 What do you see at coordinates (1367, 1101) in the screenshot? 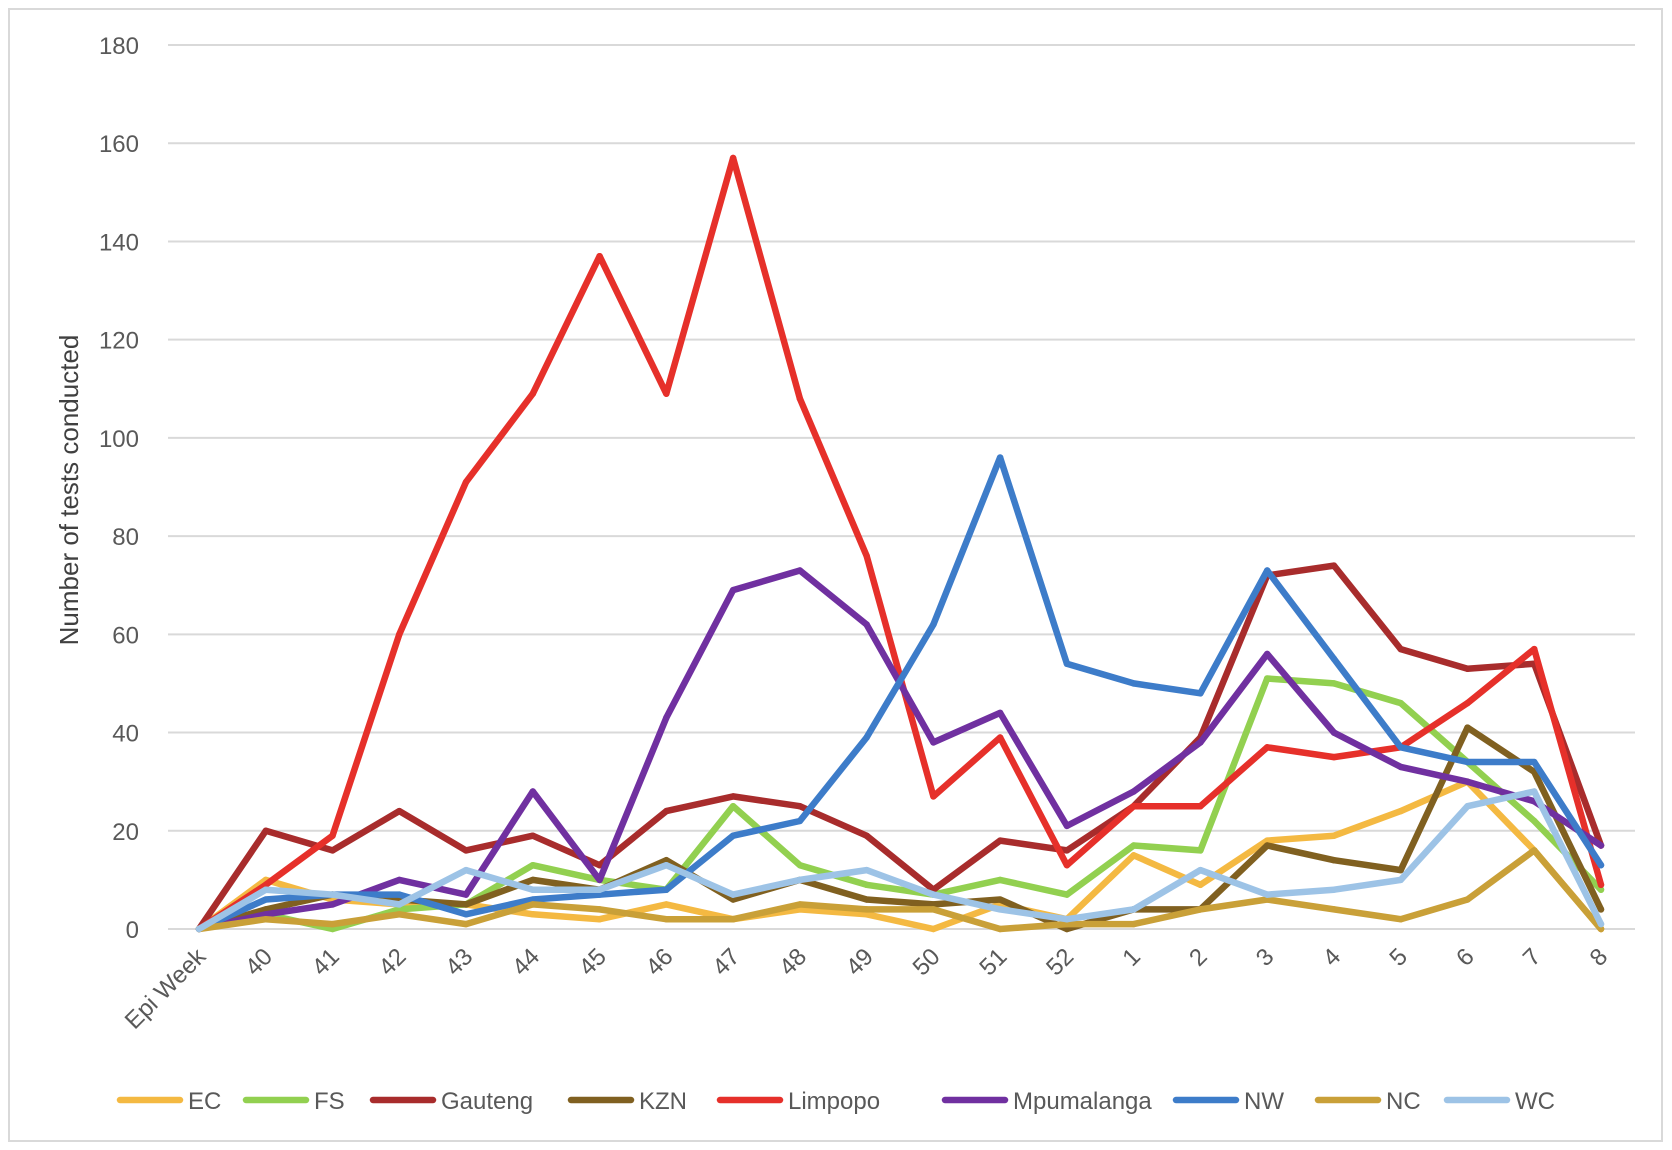
I see `legend-item-nc: NC` at bounding box center [1367, 1101].